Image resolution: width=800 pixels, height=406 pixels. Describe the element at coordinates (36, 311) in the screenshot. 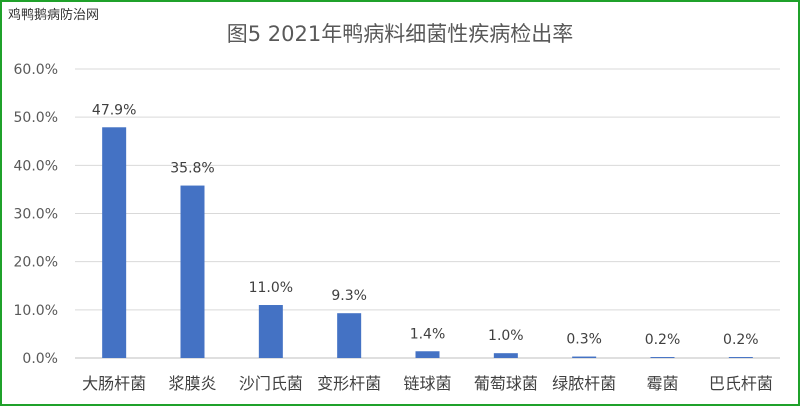

I see `y-tick-label: 10.0%` at that location.